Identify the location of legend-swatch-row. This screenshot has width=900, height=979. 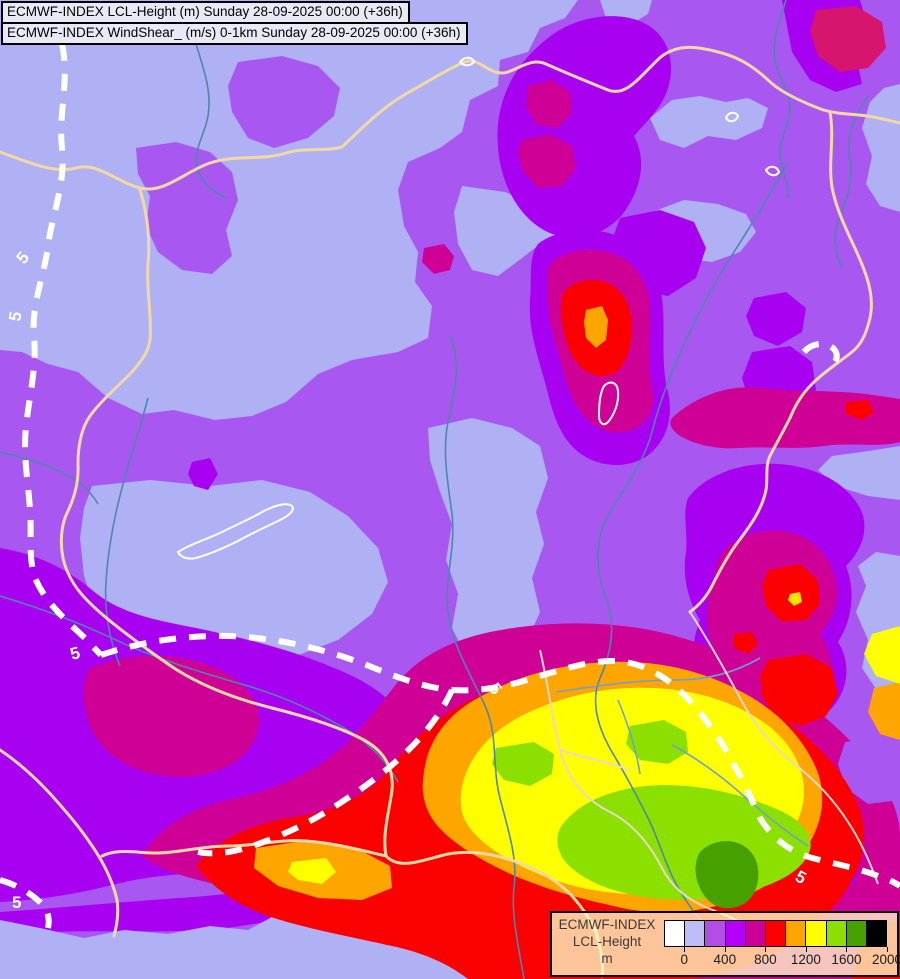
(775, 933).